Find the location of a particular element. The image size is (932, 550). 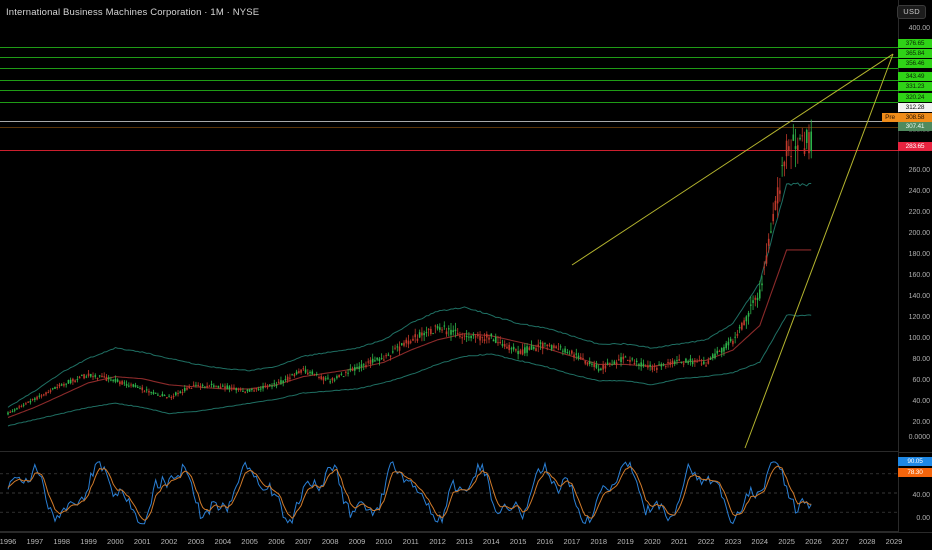

price-tick-0-0000: 0.0000 is located at coordinates (919, 437).